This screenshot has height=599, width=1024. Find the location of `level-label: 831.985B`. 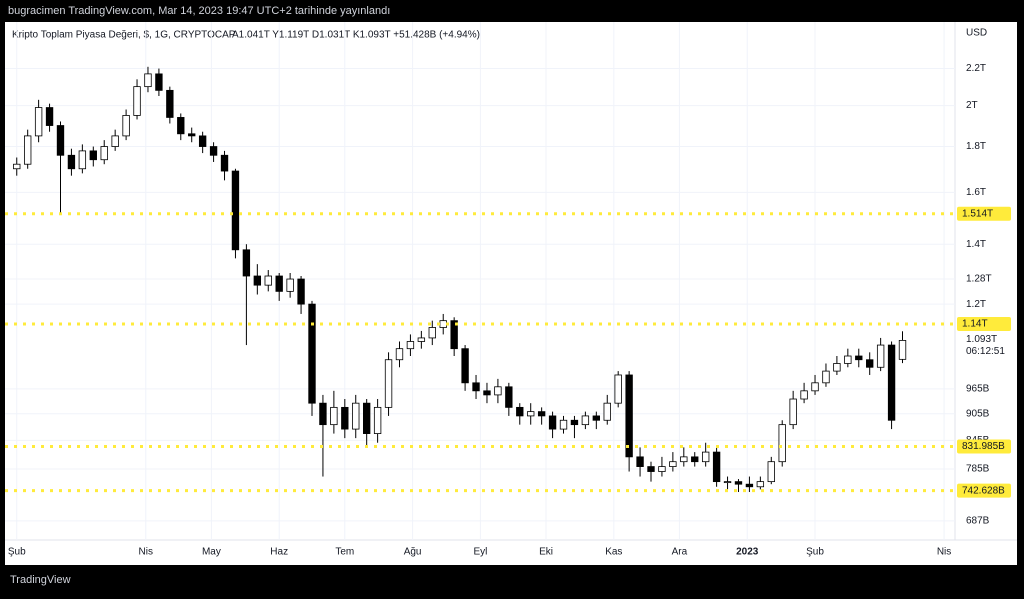

level-label: 831.985B is located at coordinates (983, 446).